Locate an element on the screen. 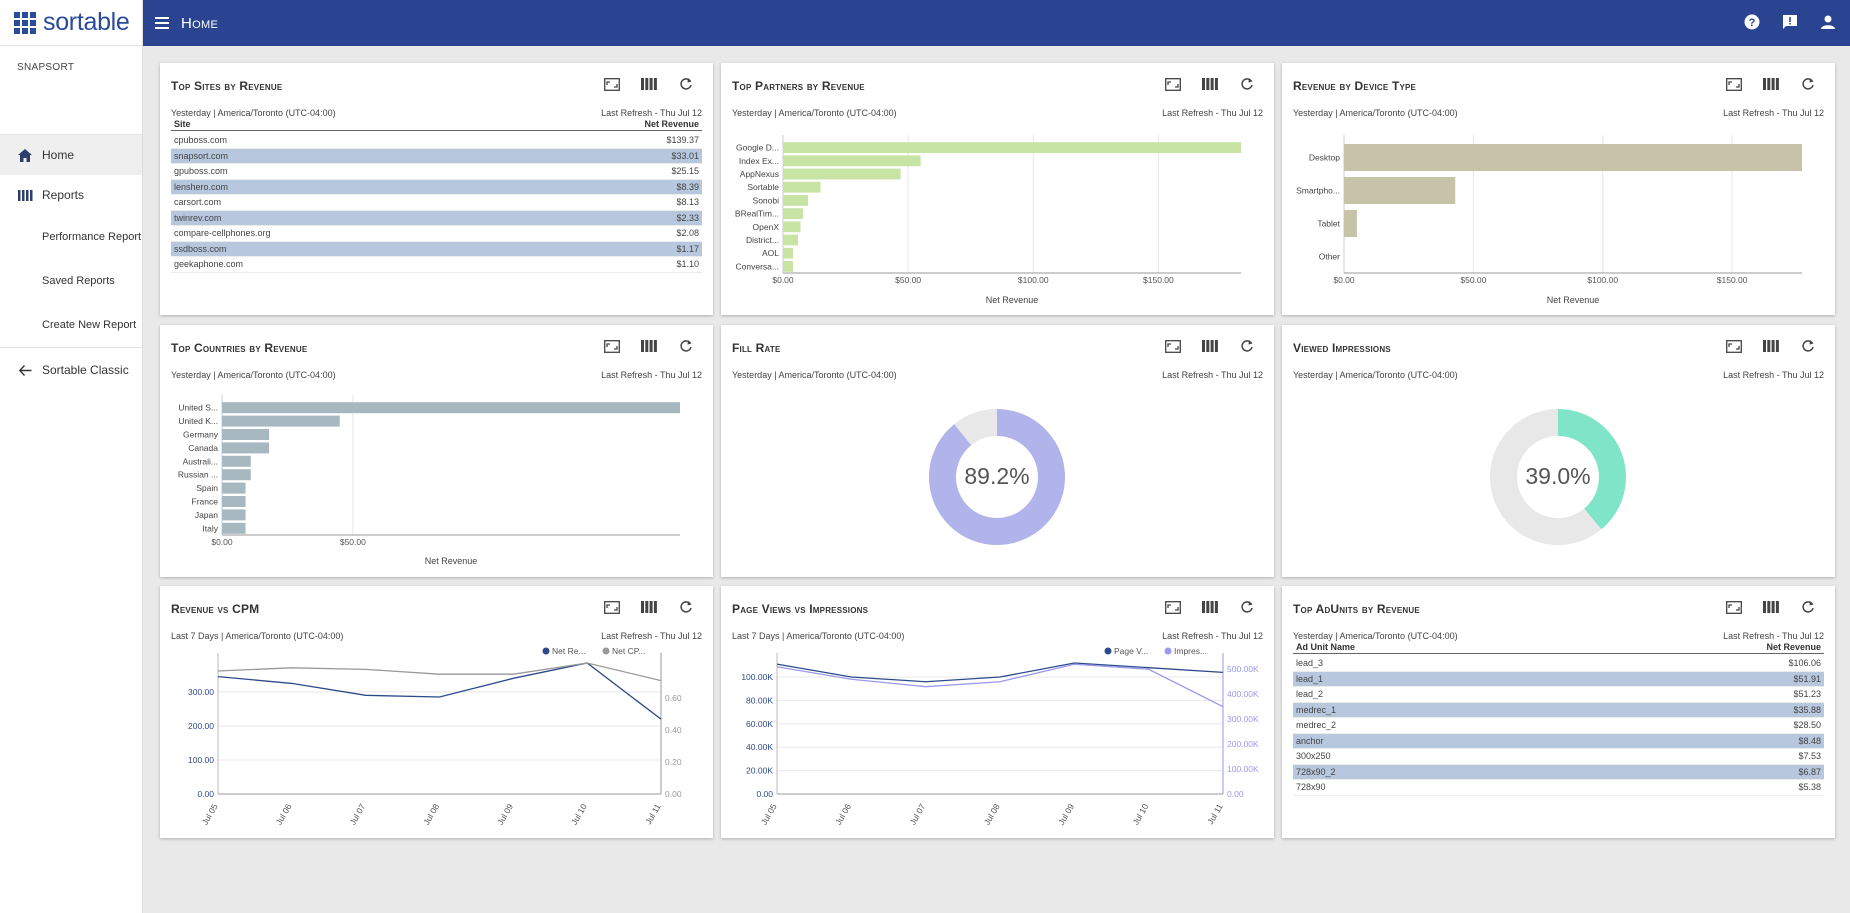 Image resolution: width=1850 pixels, height=913 pixels. y-left-tick-label: 300.00 is located at coordinates (201, 692).